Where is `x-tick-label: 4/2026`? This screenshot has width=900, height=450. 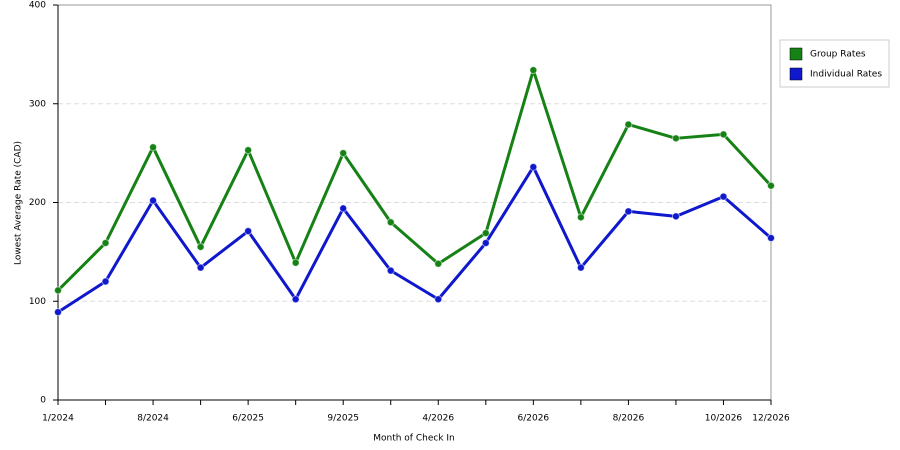 x-tick-label: 4/2026 is located at coordinates (438, 419).